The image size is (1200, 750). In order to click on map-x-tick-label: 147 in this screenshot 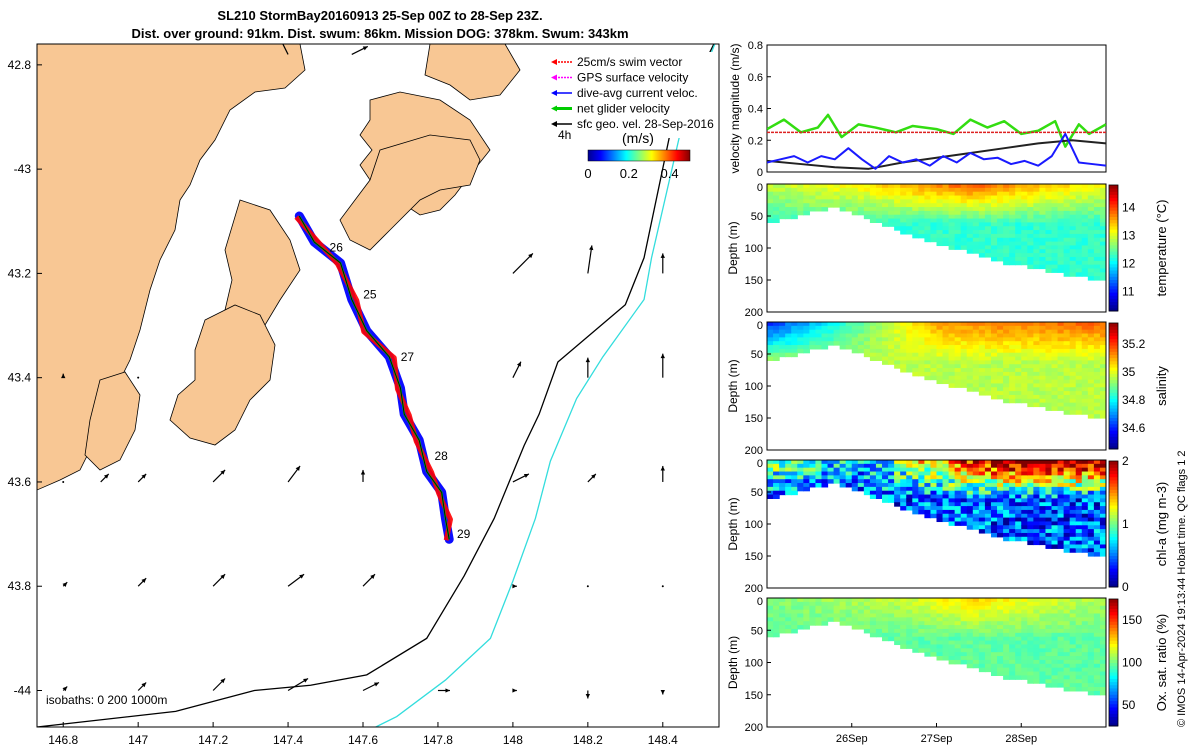, I will do `click(138, 740)`.